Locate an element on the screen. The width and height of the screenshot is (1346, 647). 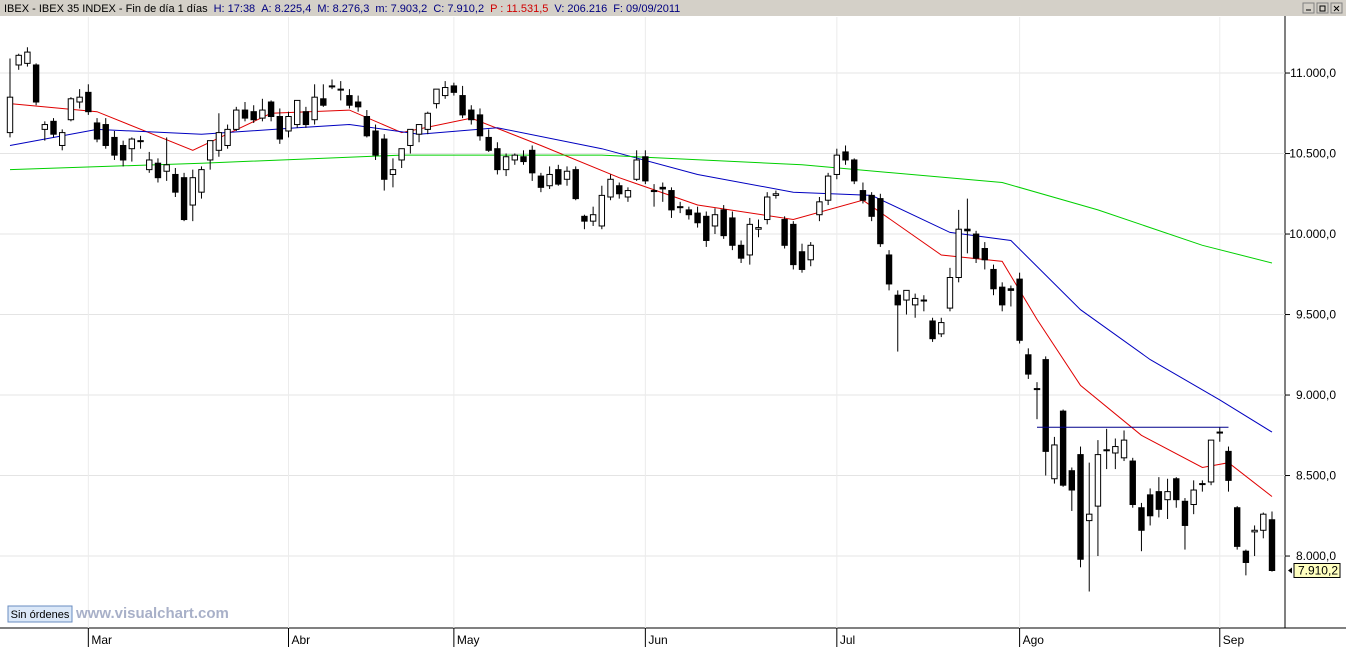
y-tick-label: 10.000,0 is located at coordinates (1312, 234).